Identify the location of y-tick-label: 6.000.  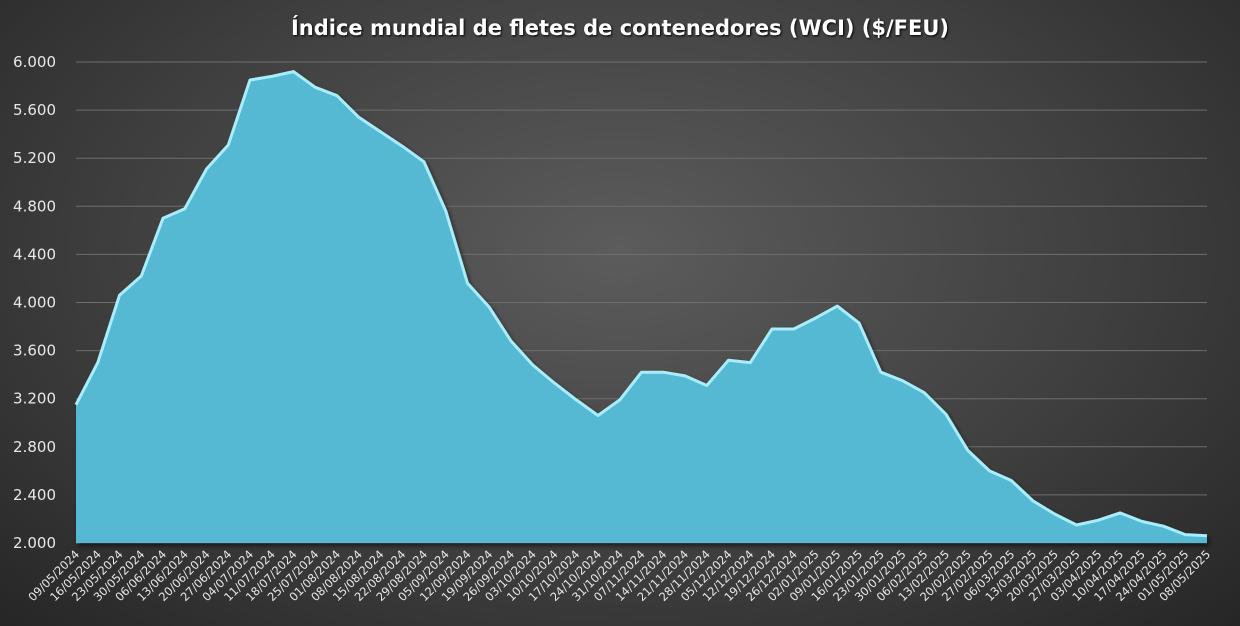
(34, 62).